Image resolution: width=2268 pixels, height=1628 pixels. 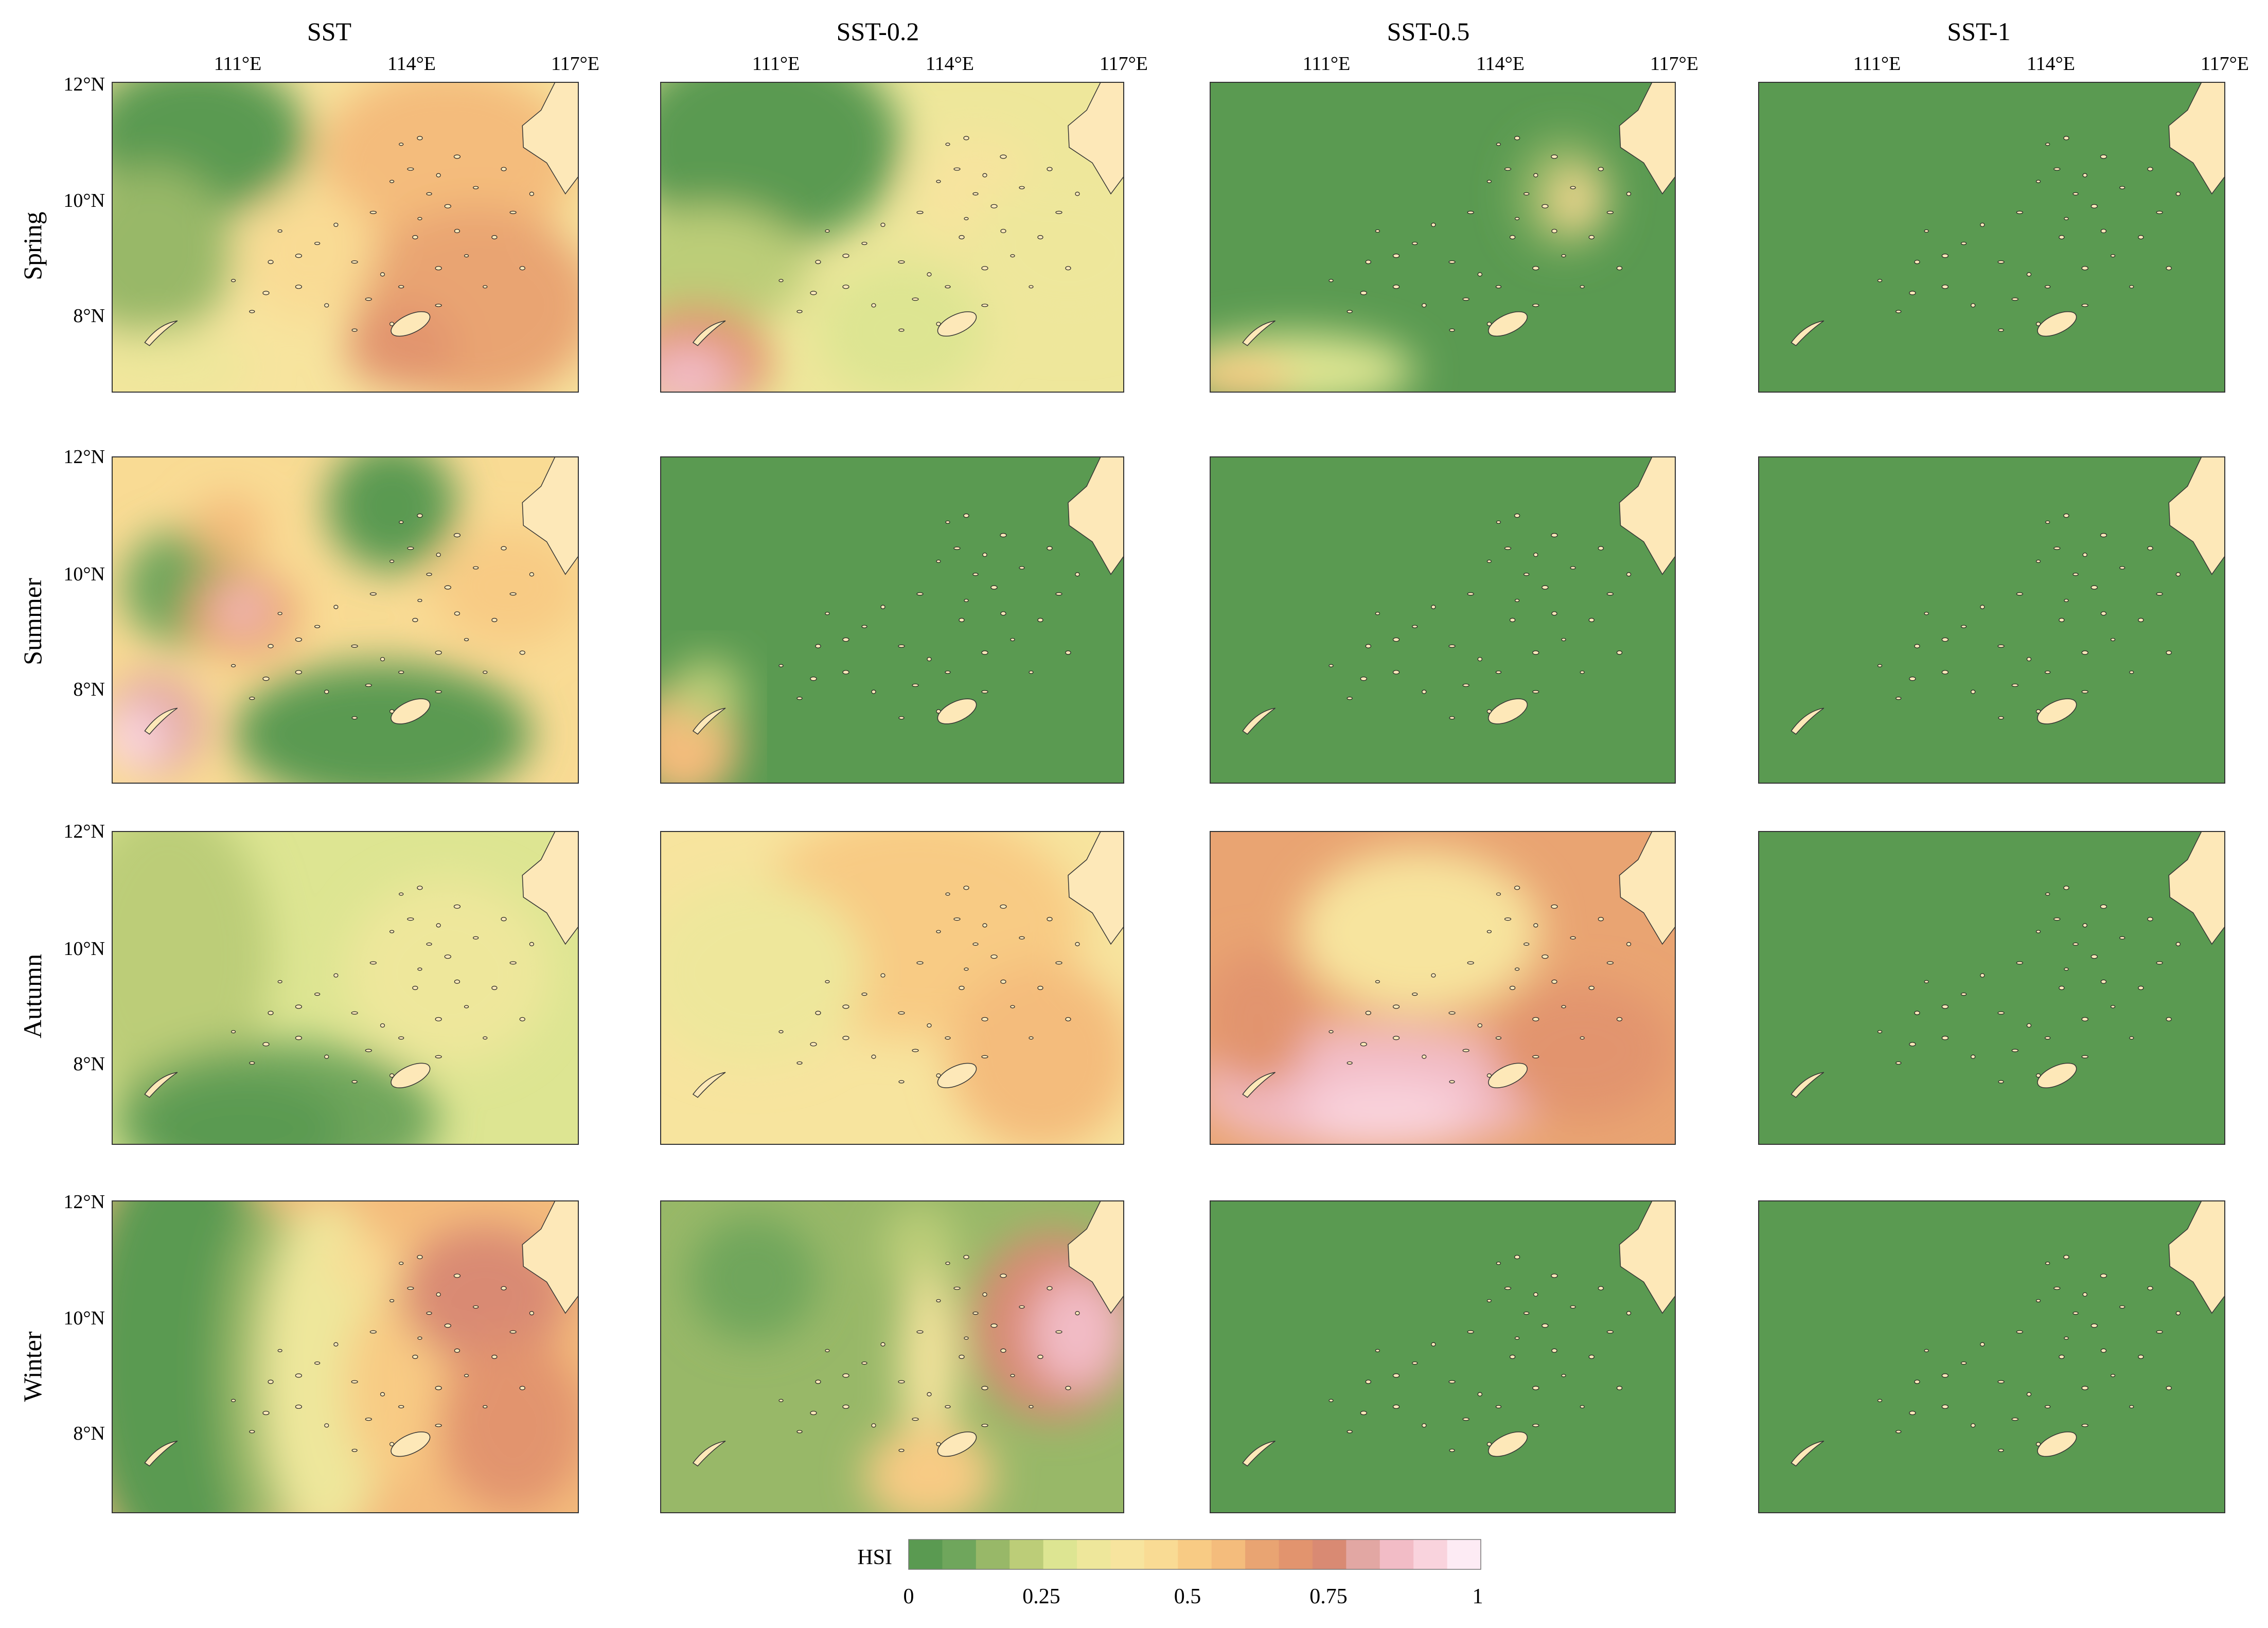 I want to click on colorbar-tick-label: 0.75, so click(x=1328, y=1596).